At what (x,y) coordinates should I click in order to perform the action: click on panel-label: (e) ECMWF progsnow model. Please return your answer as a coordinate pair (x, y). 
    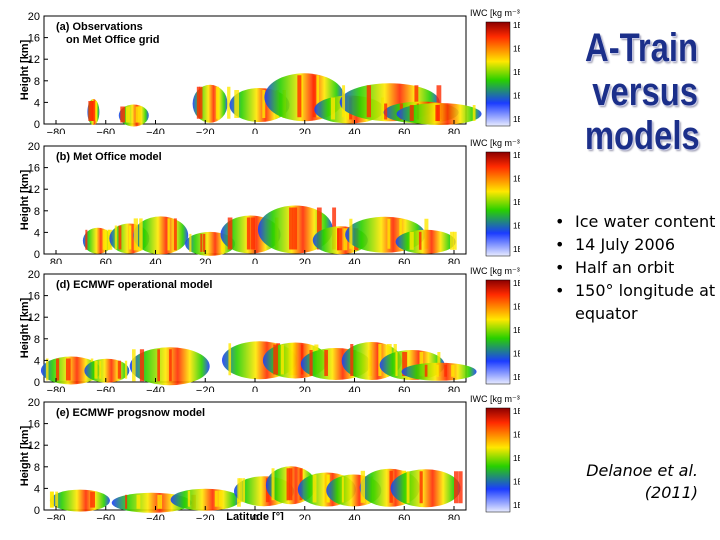
    Looking at the image, I should click on (130, 413).